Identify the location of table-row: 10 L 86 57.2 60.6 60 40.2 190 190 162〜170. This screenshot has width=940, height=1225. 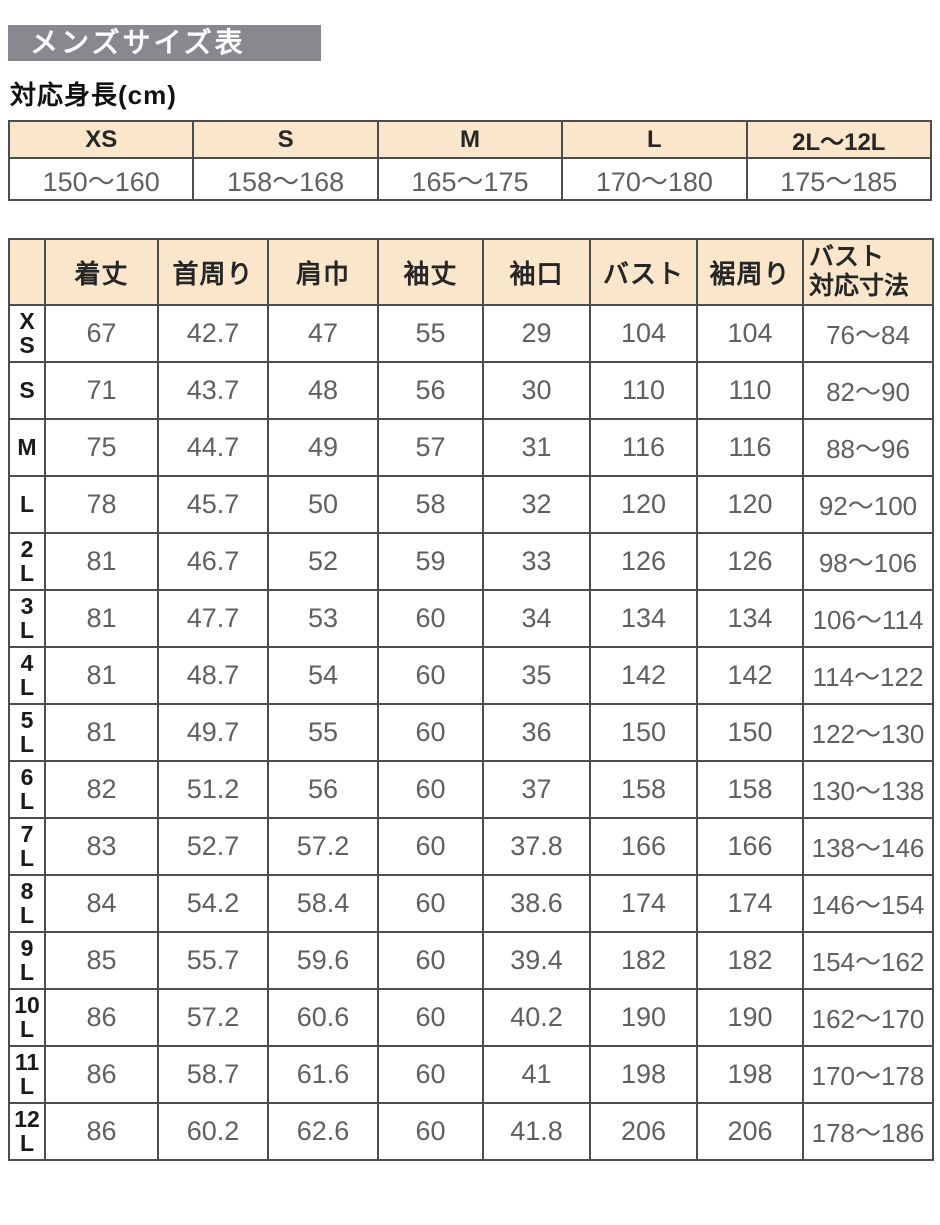
(471, 1017).